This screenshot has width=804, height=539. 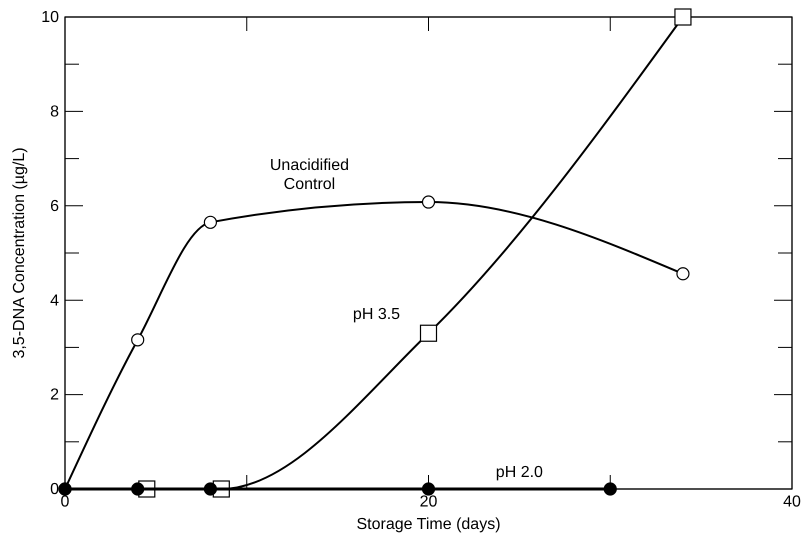 I want to click on series-label: pH 2.0, so click(x=520, y=472).